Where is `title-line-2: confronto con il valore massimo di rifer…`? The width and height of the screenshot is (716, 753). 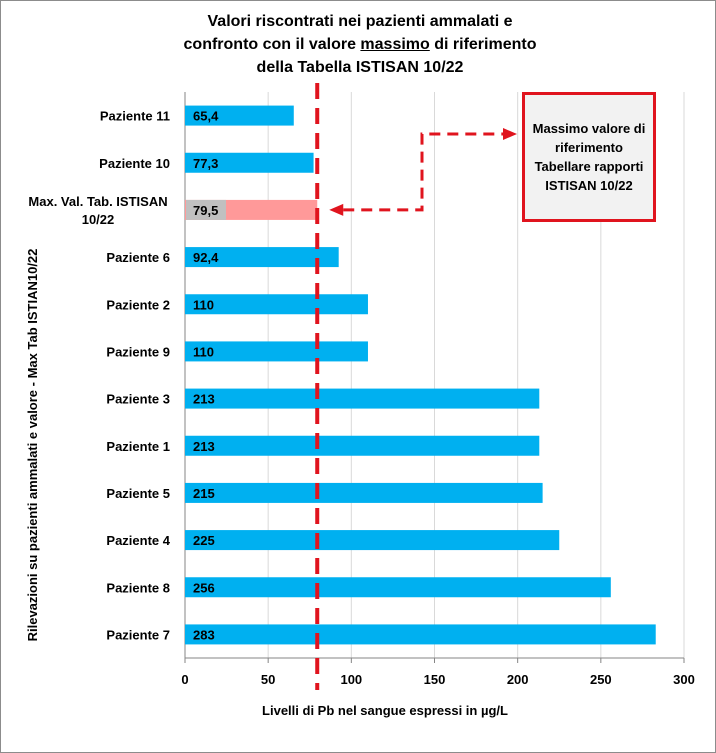 title-line-2: confronto con il valore massimo di rifer… is located at coordinates (360, 44).